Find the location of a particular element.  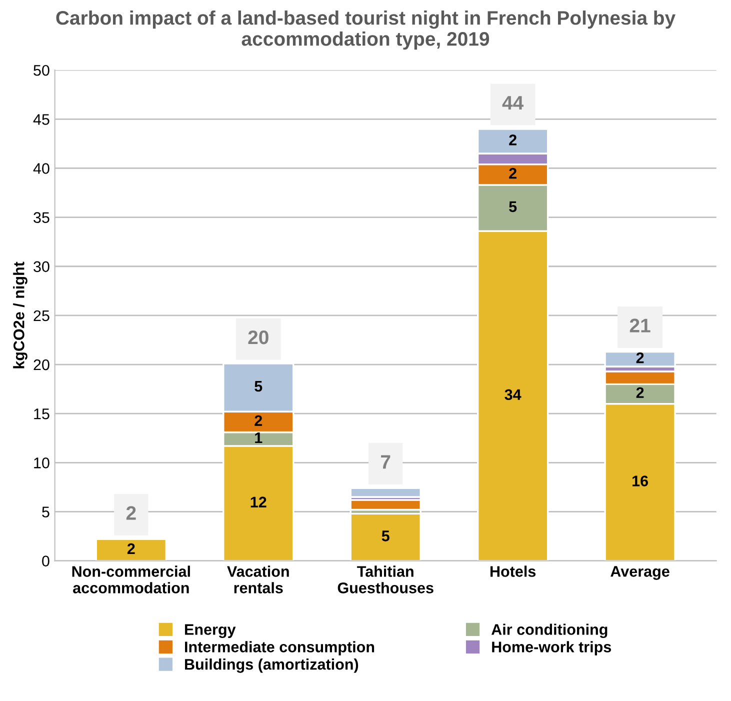

y-tick-label: 50 is located at coordinates (42, 70).